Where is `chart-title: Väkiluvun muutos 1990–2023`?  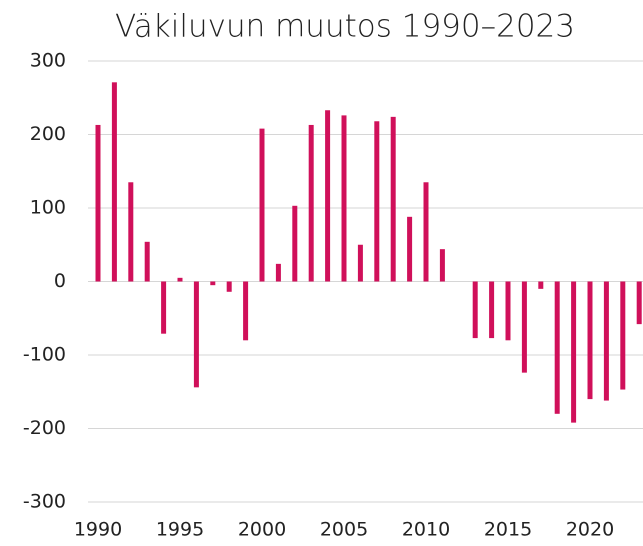
chart-title: Väkiluvun muutos 1990–2023 is located at coordinates (345, 27).